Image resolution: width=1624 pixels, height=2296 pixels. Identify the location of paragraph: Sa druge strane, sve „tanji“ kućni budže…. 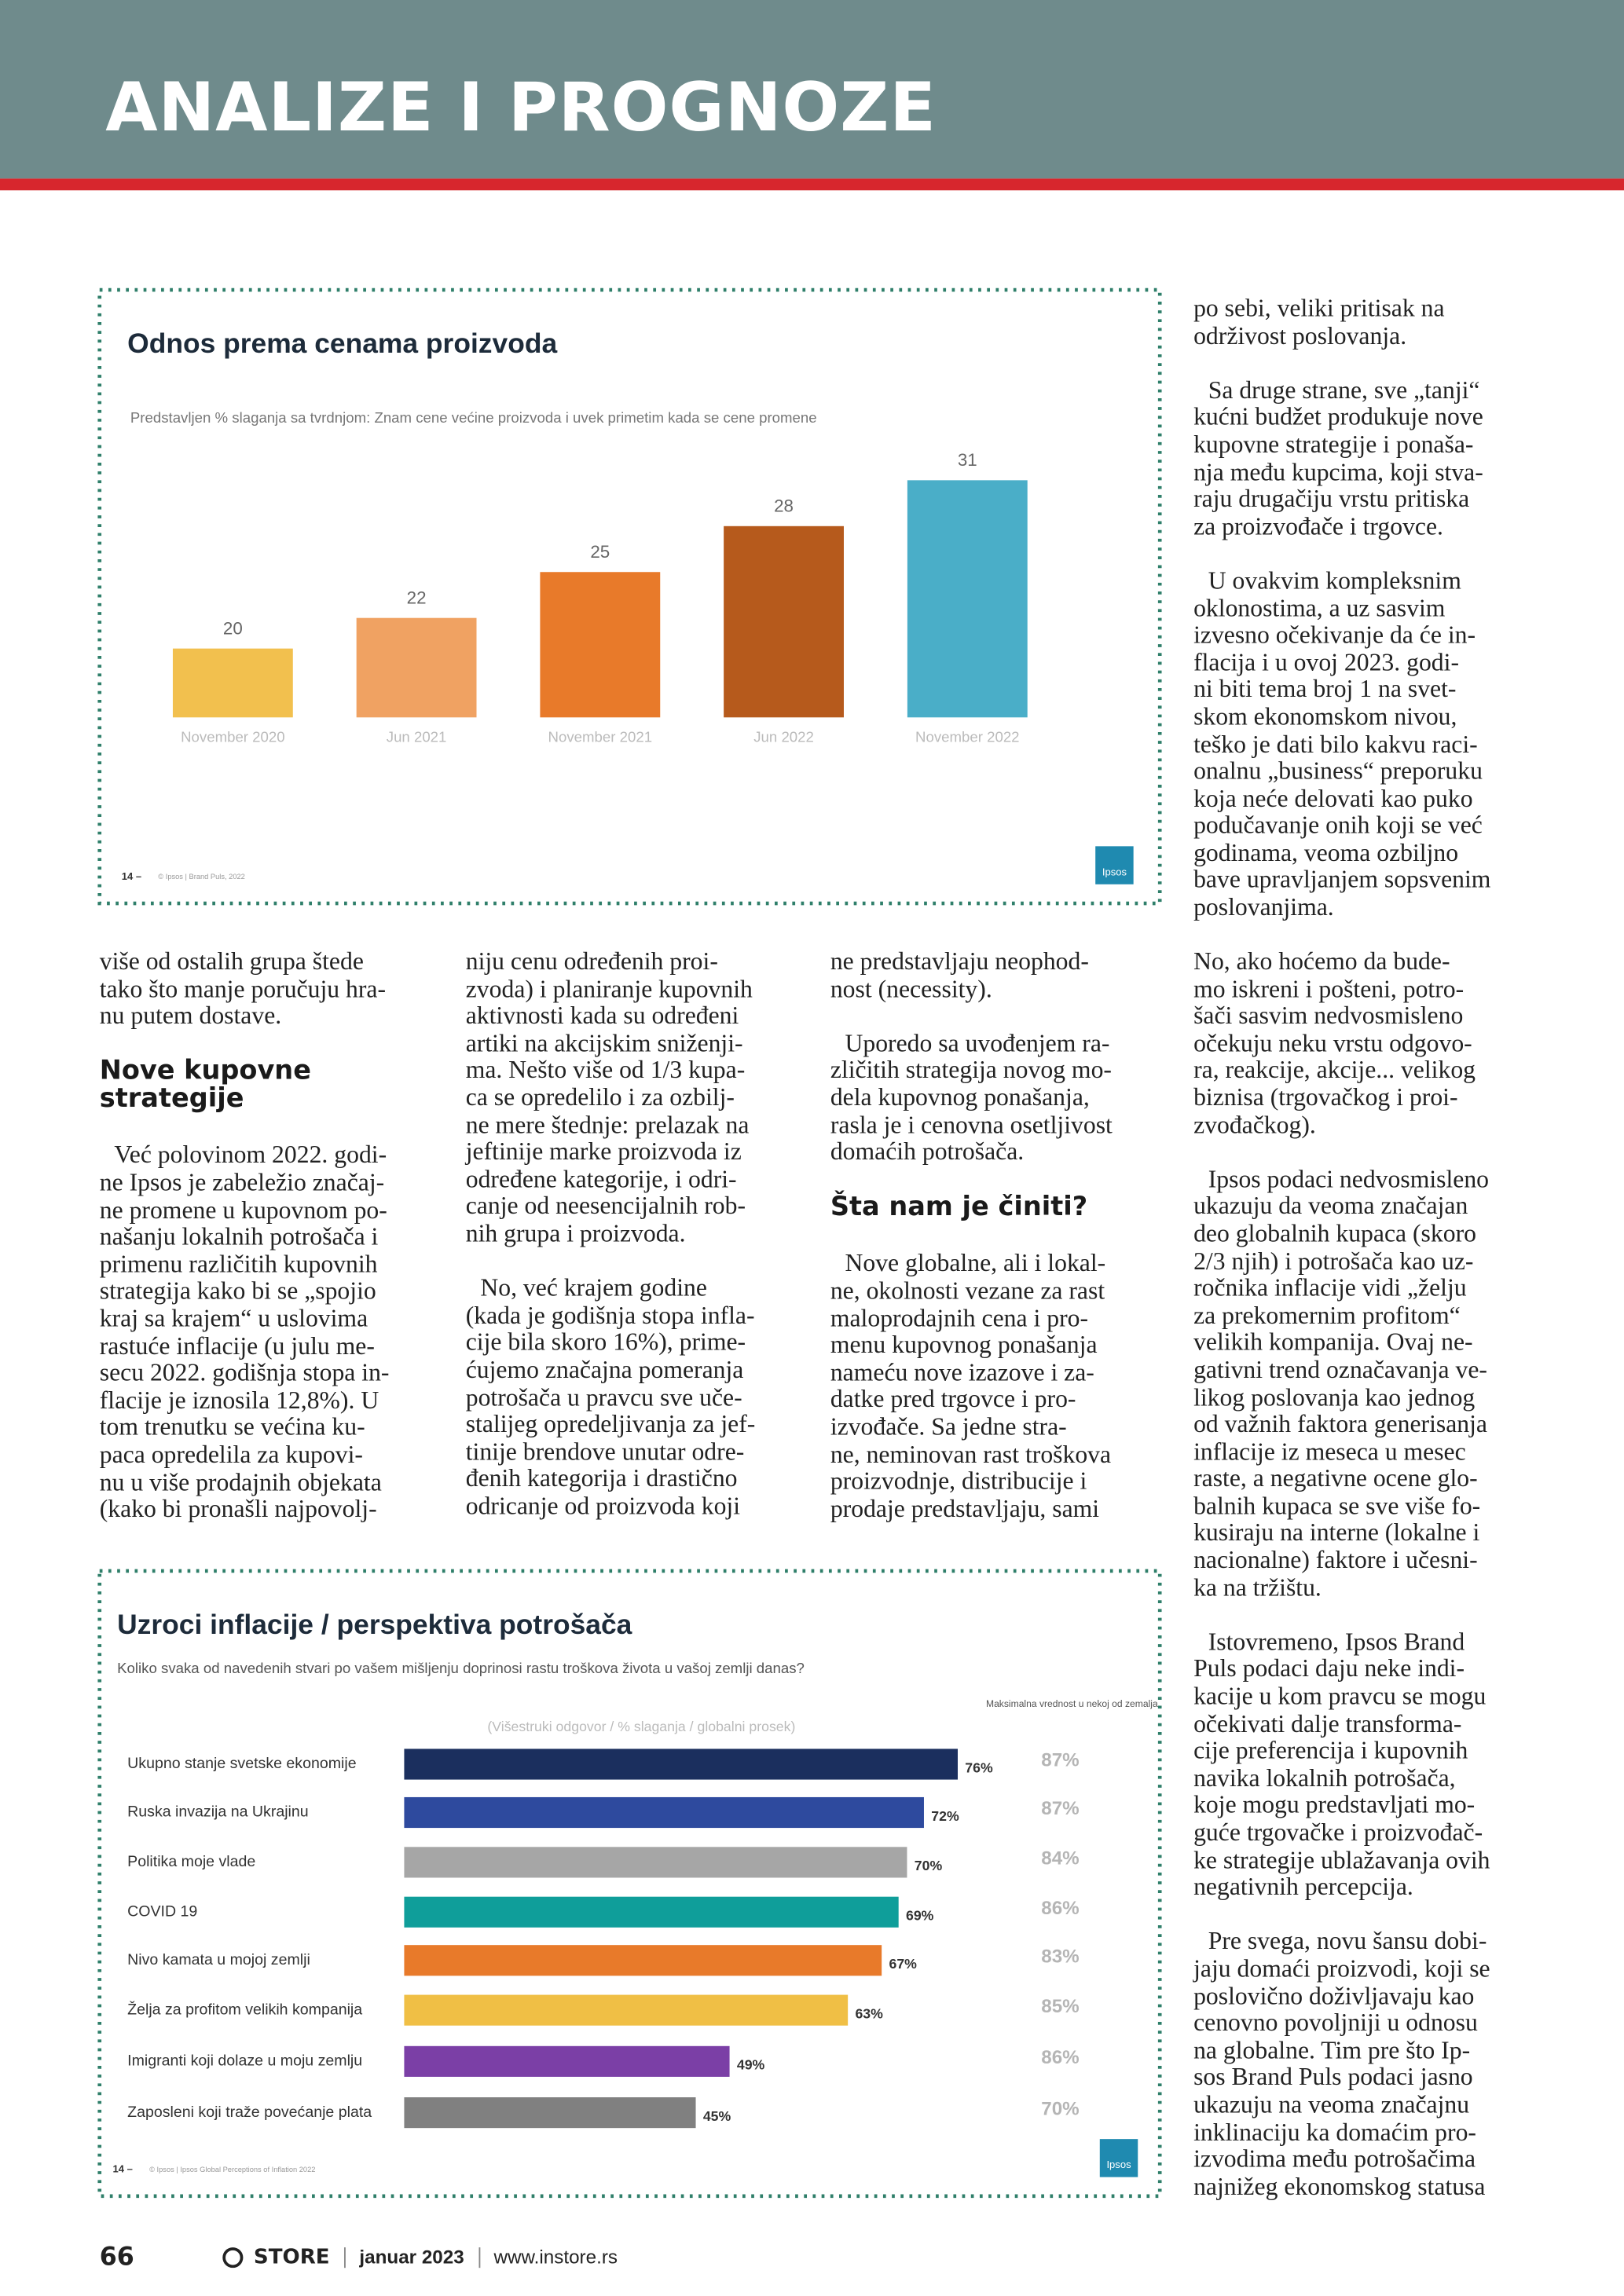
(1338, 458).